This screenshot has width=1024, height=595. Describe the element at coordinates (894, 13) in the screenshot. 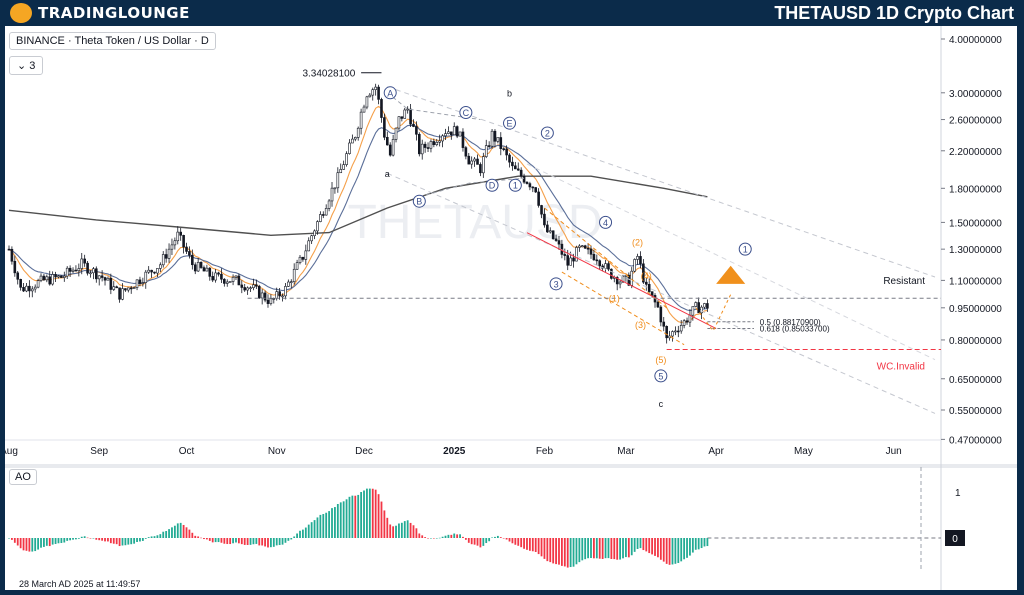

I see `page-title: THETAUSD 1D Crypto Chart` at that location.